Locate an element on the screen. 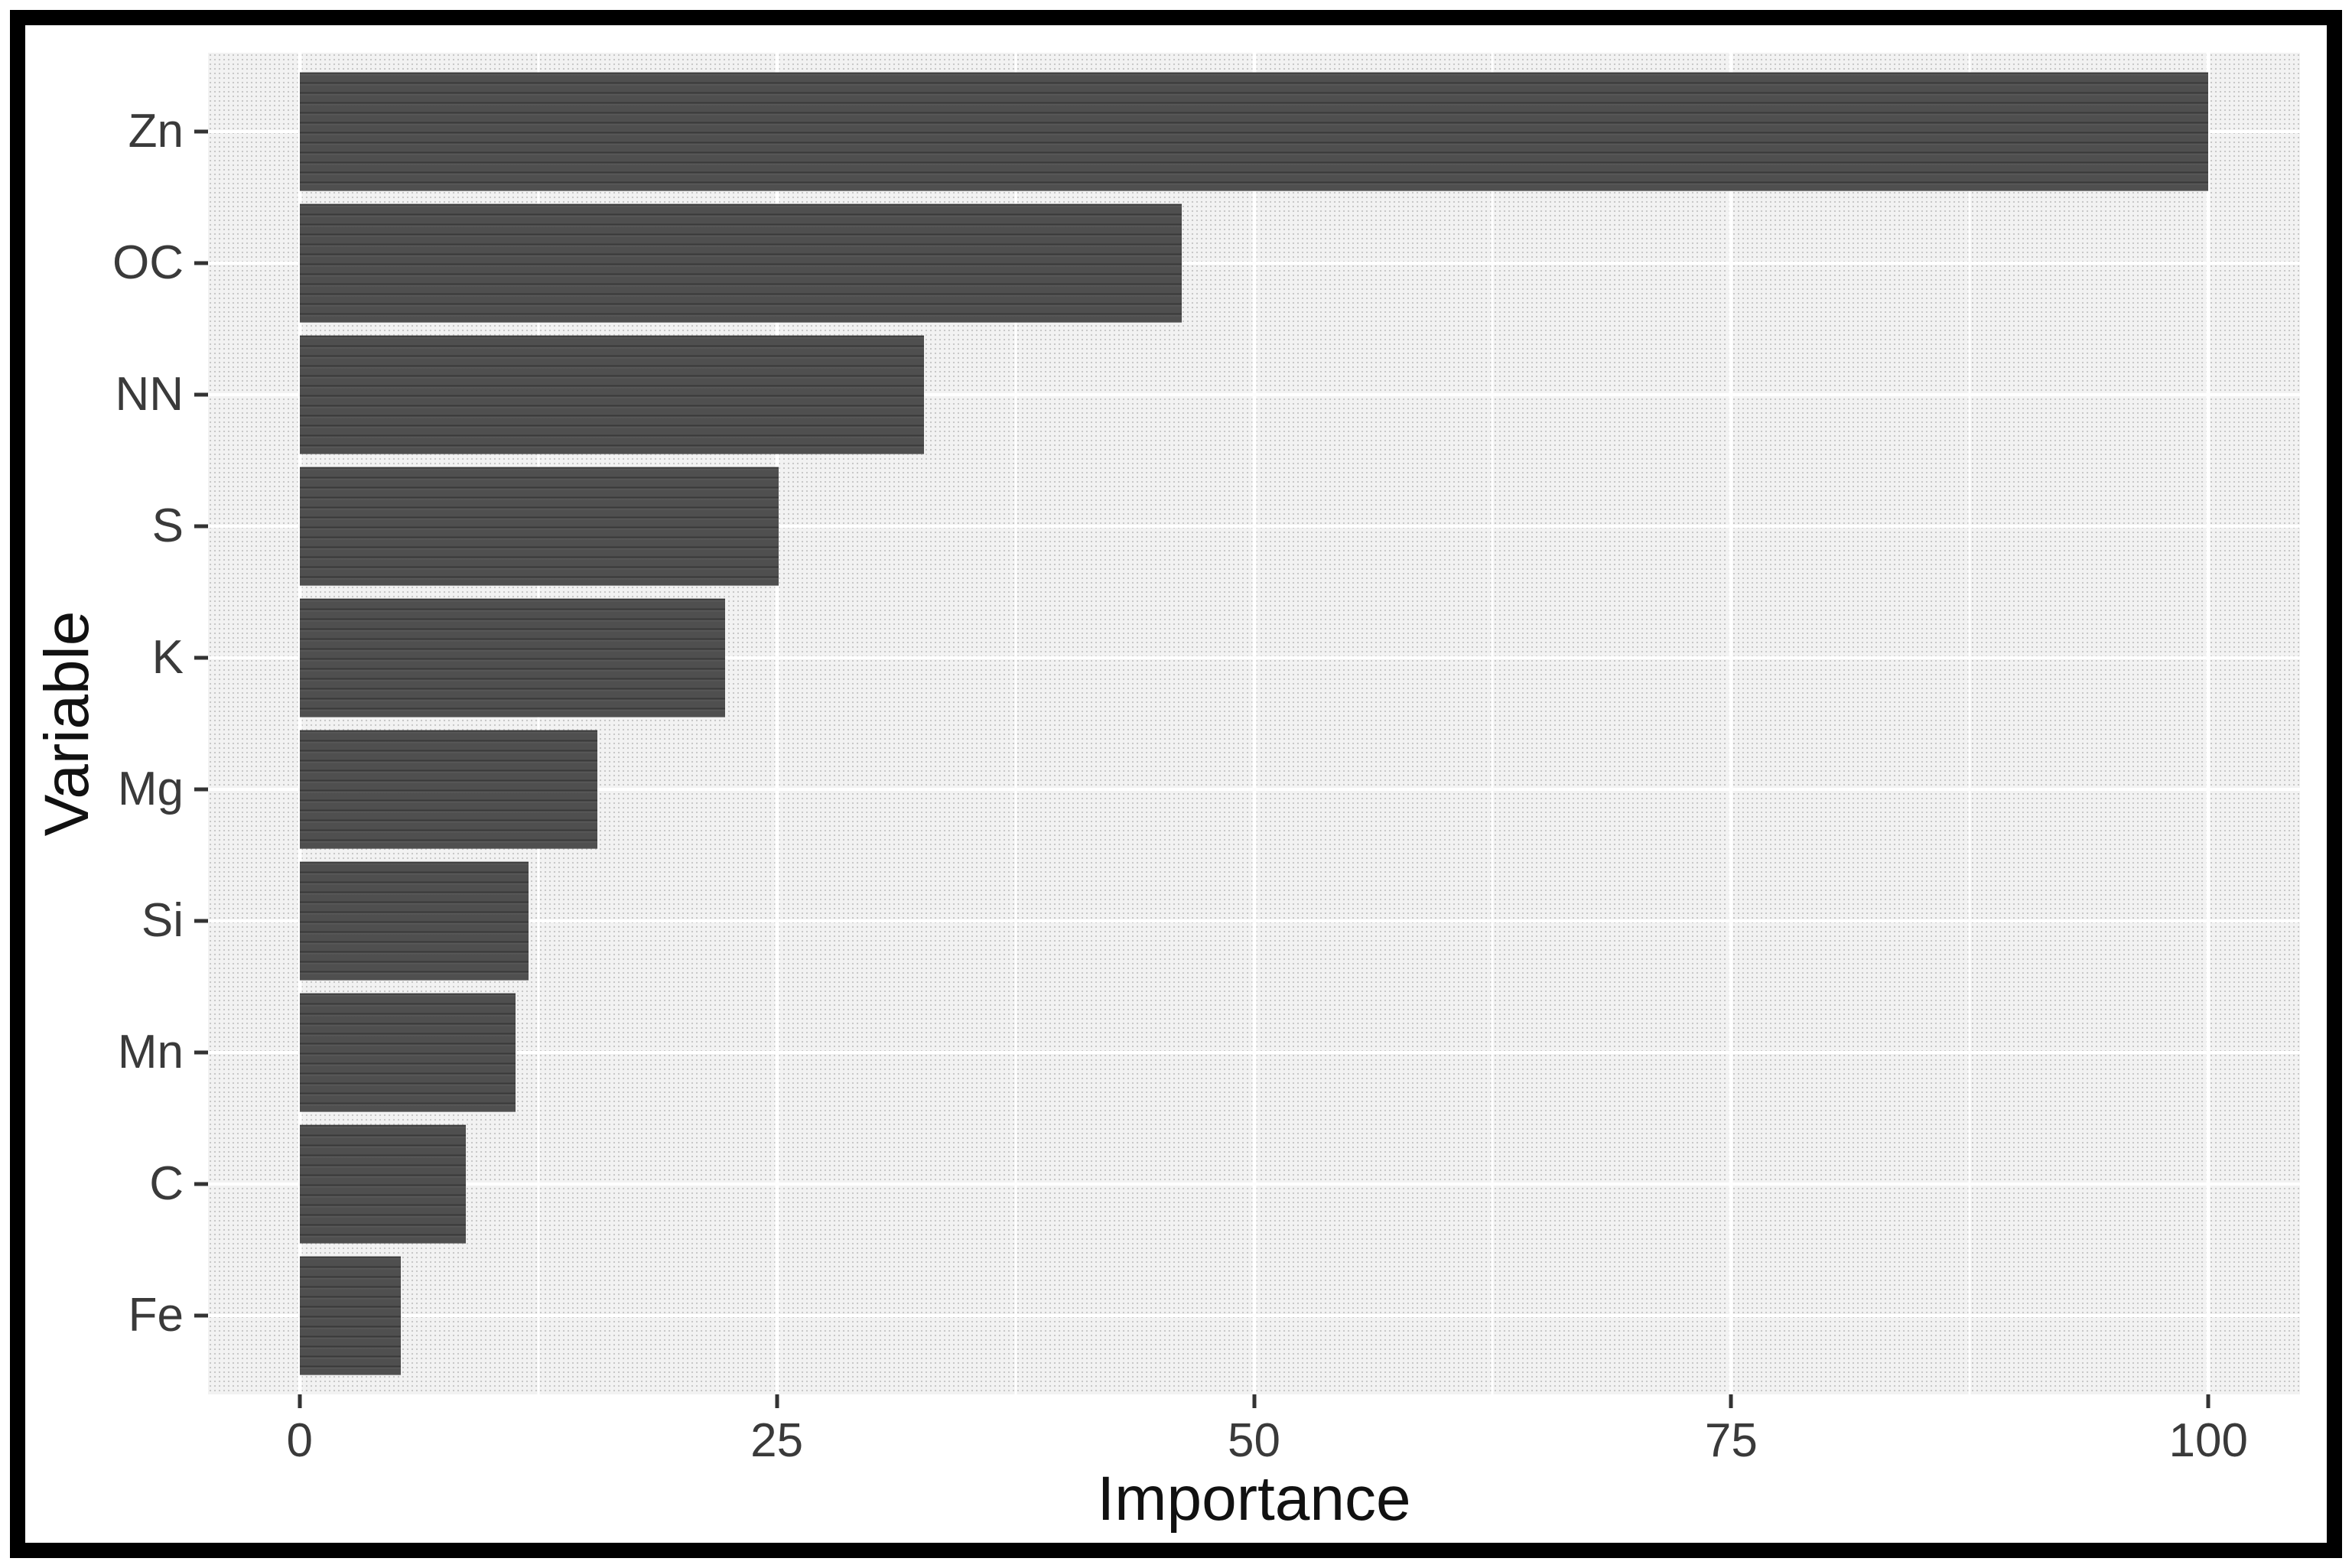 The height and width of the screenshot is (1568, 2352). bar-NN is located at coordinates (611, 394).